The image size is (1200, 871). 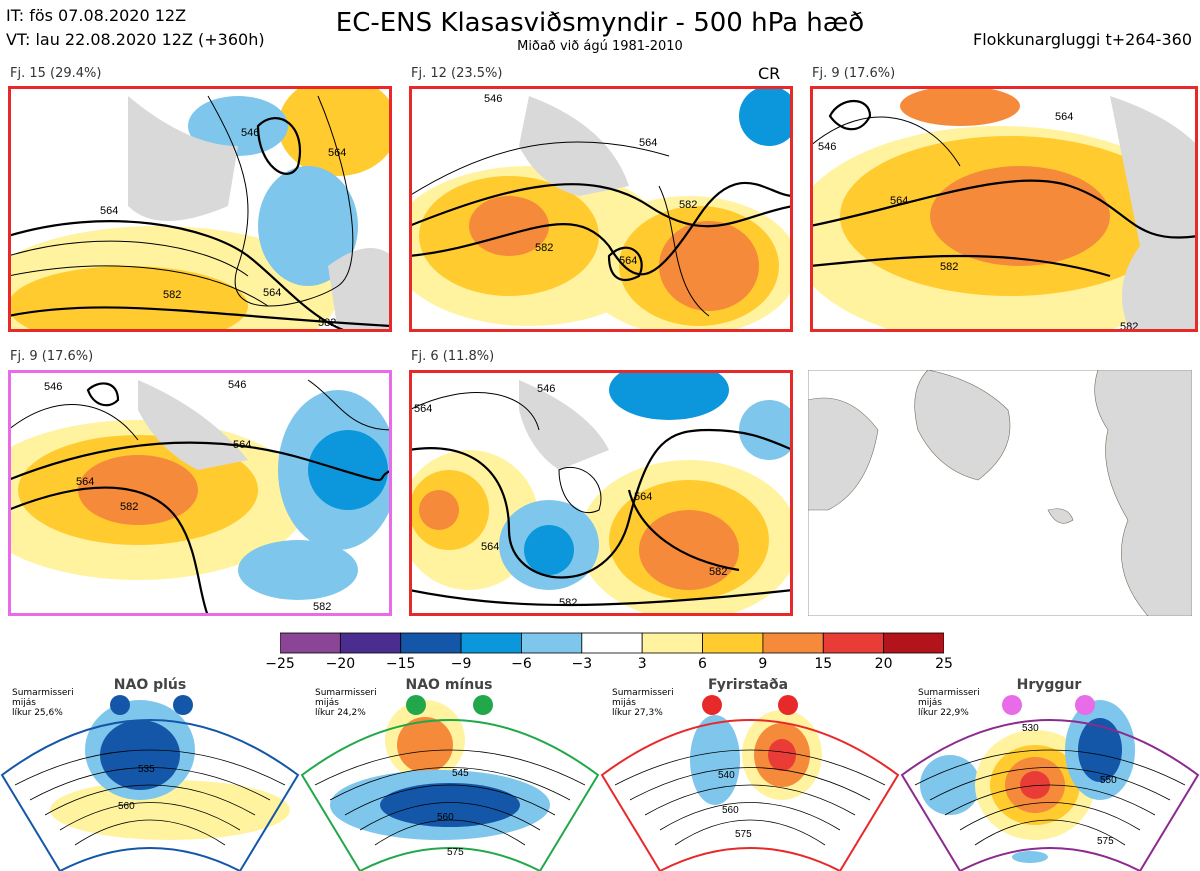 I want to click on cluster-label: Fj. 12 (23.5%), so click(x=457, y=73).